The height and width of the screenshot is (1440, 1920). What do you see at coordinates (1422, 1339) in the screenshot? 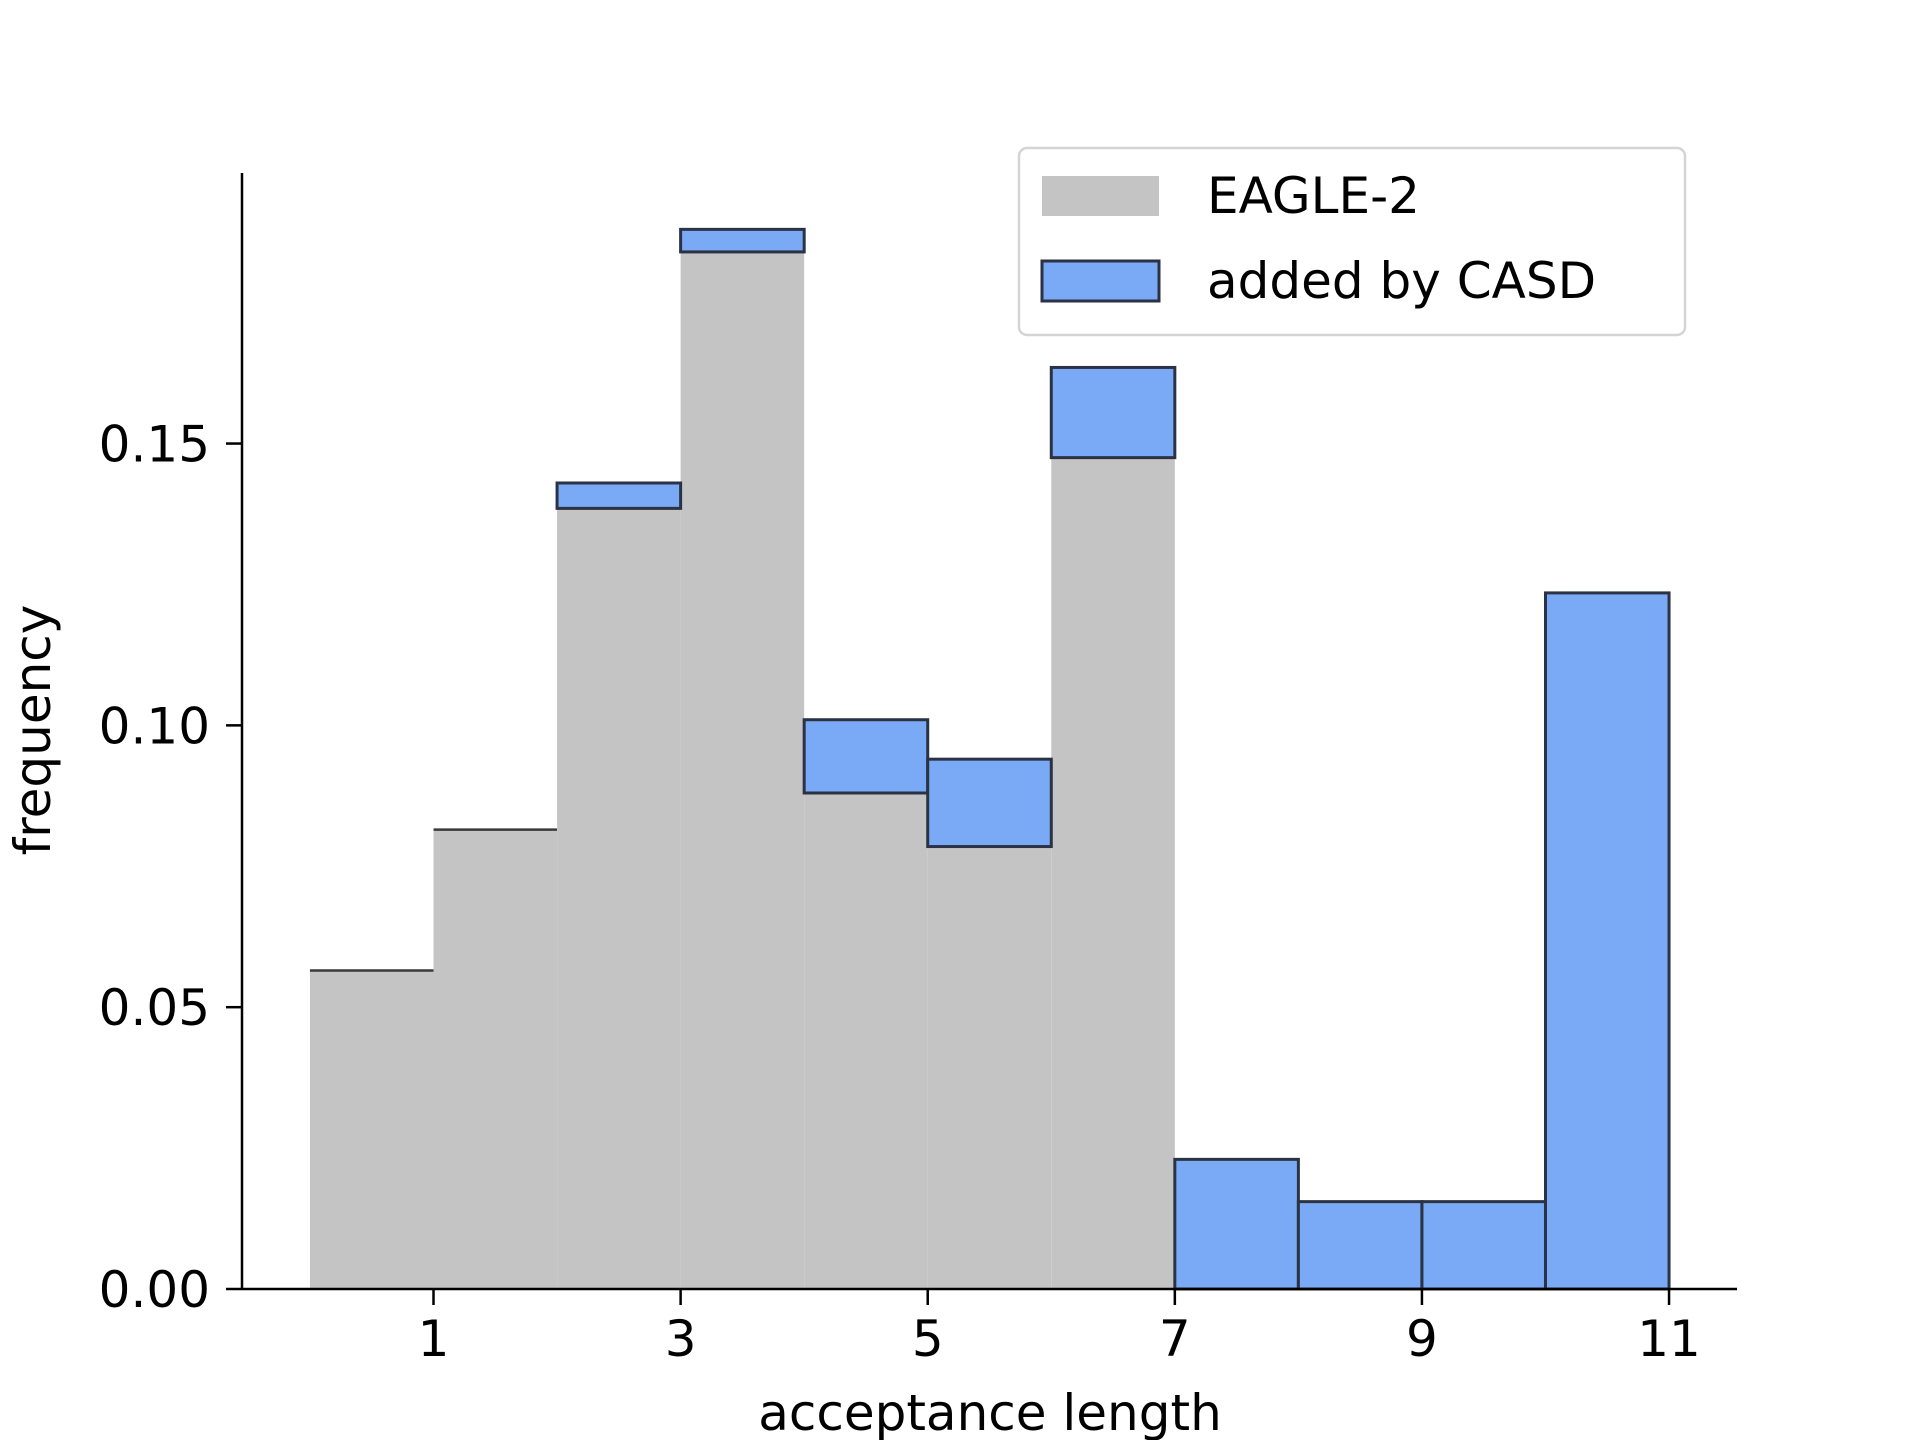
I see `x-tick-label-9: 9` at bounding box center [1422, 1339].